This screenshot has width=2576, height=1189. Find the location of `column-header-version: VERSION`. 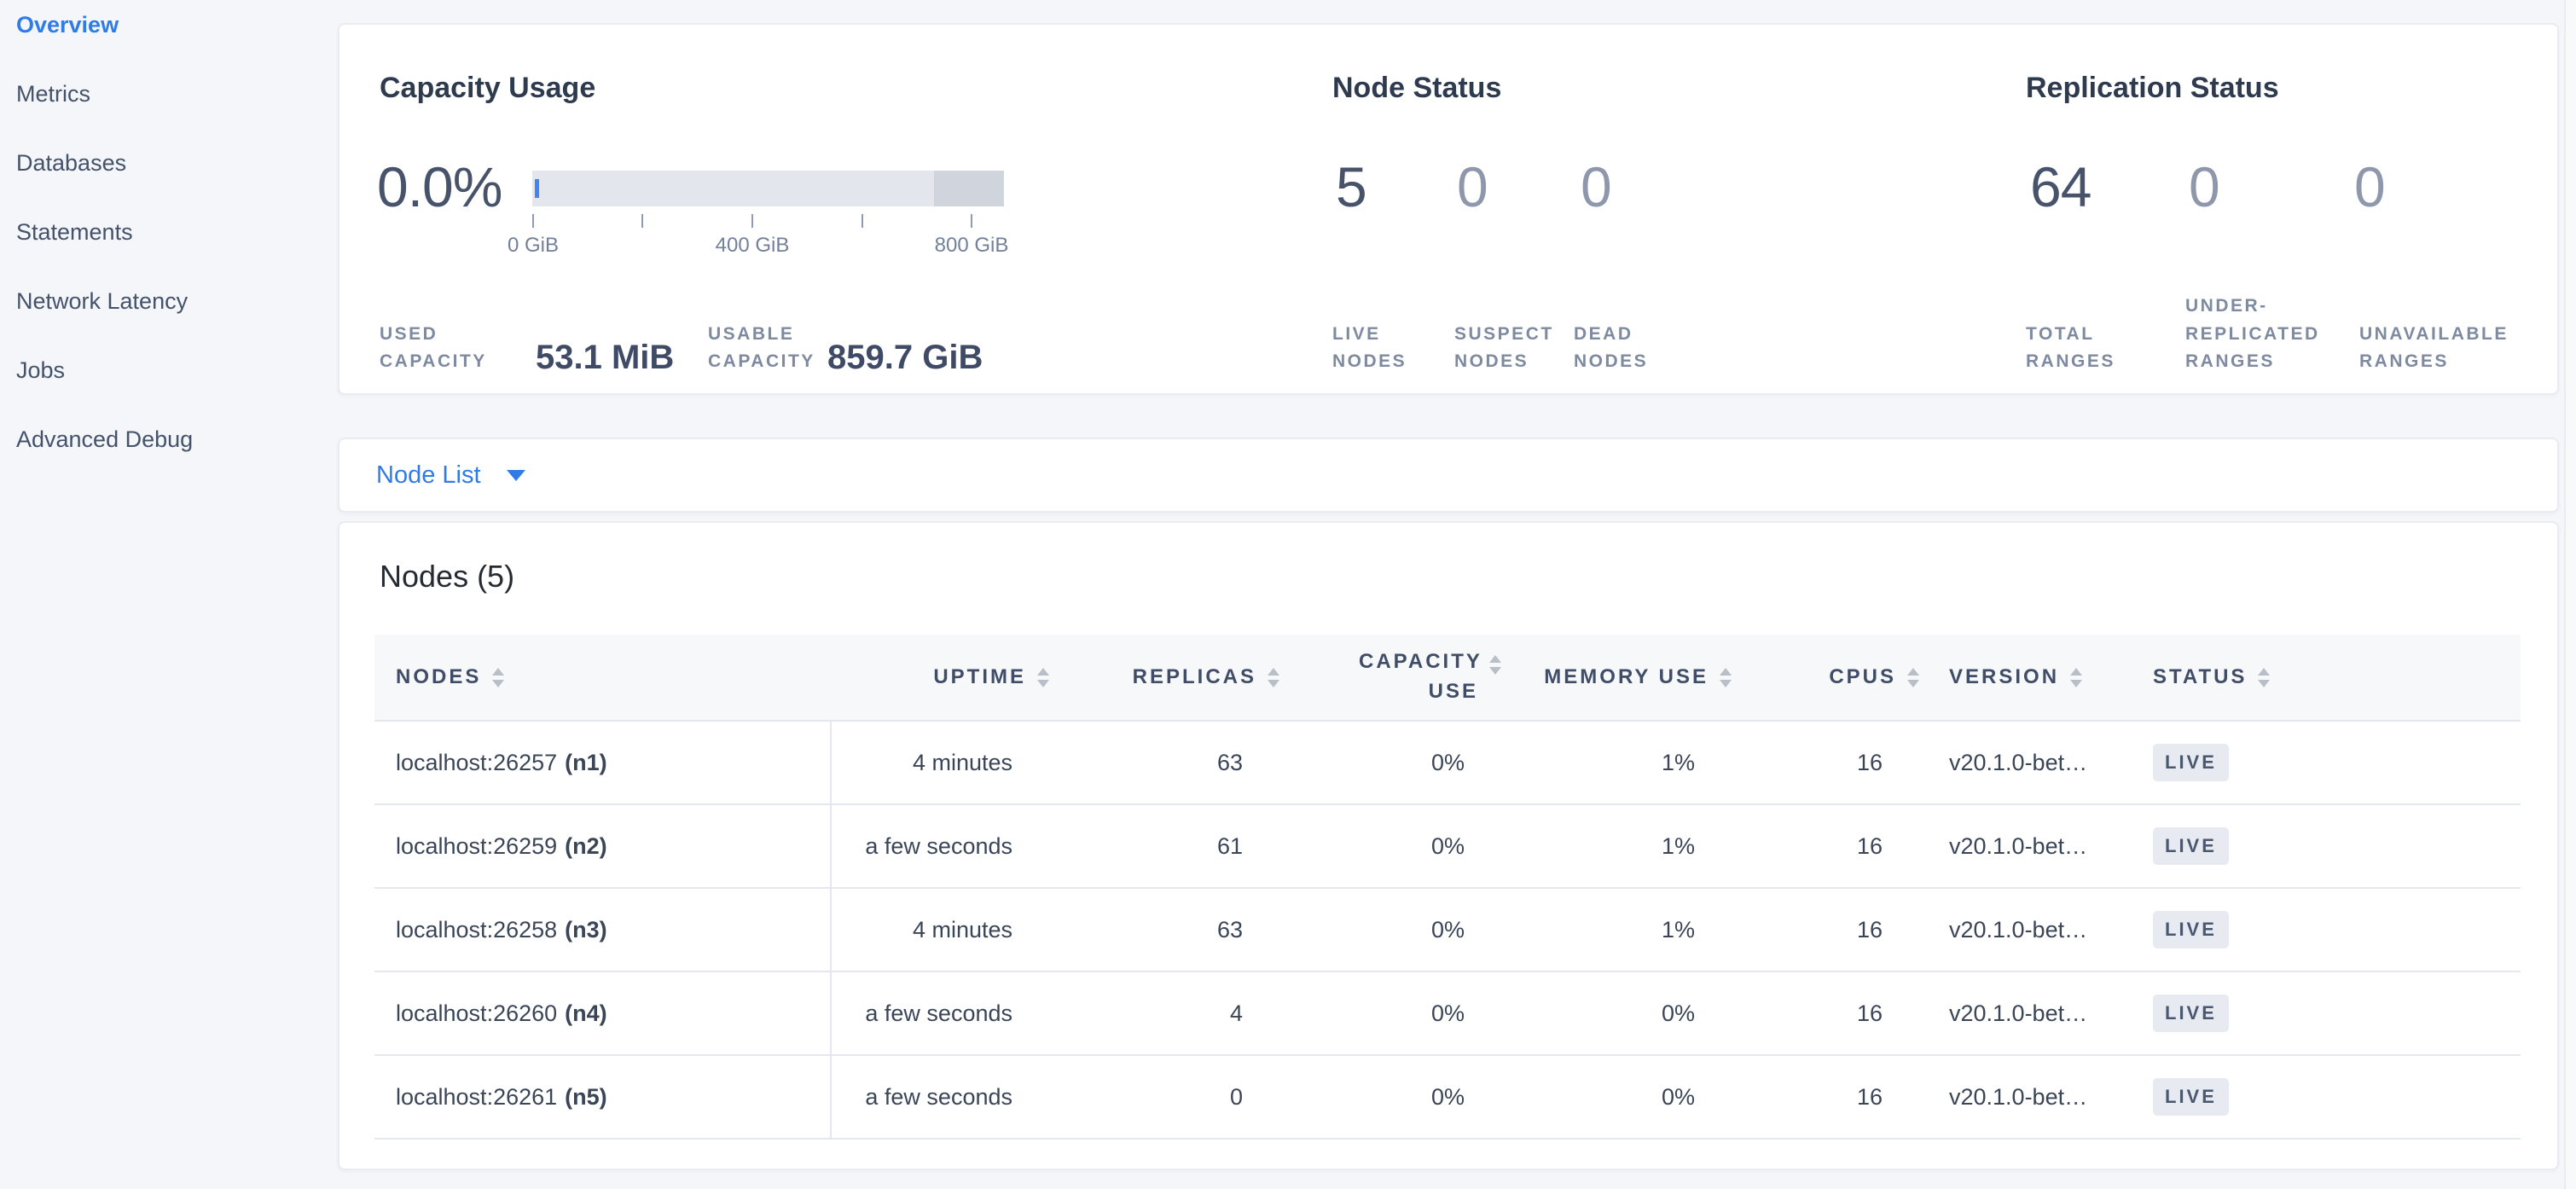

column-header-version: VERSION is located at coordinates (2036, 677).